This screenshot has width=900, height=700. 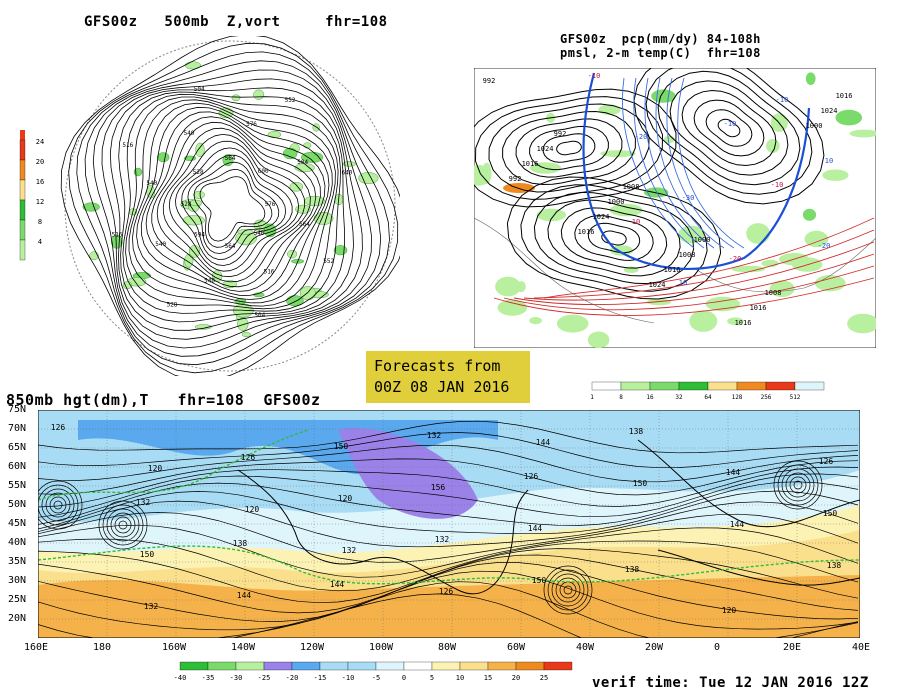 I want to click on h850-legend-label-3: -25, so click(x=264, y=678).